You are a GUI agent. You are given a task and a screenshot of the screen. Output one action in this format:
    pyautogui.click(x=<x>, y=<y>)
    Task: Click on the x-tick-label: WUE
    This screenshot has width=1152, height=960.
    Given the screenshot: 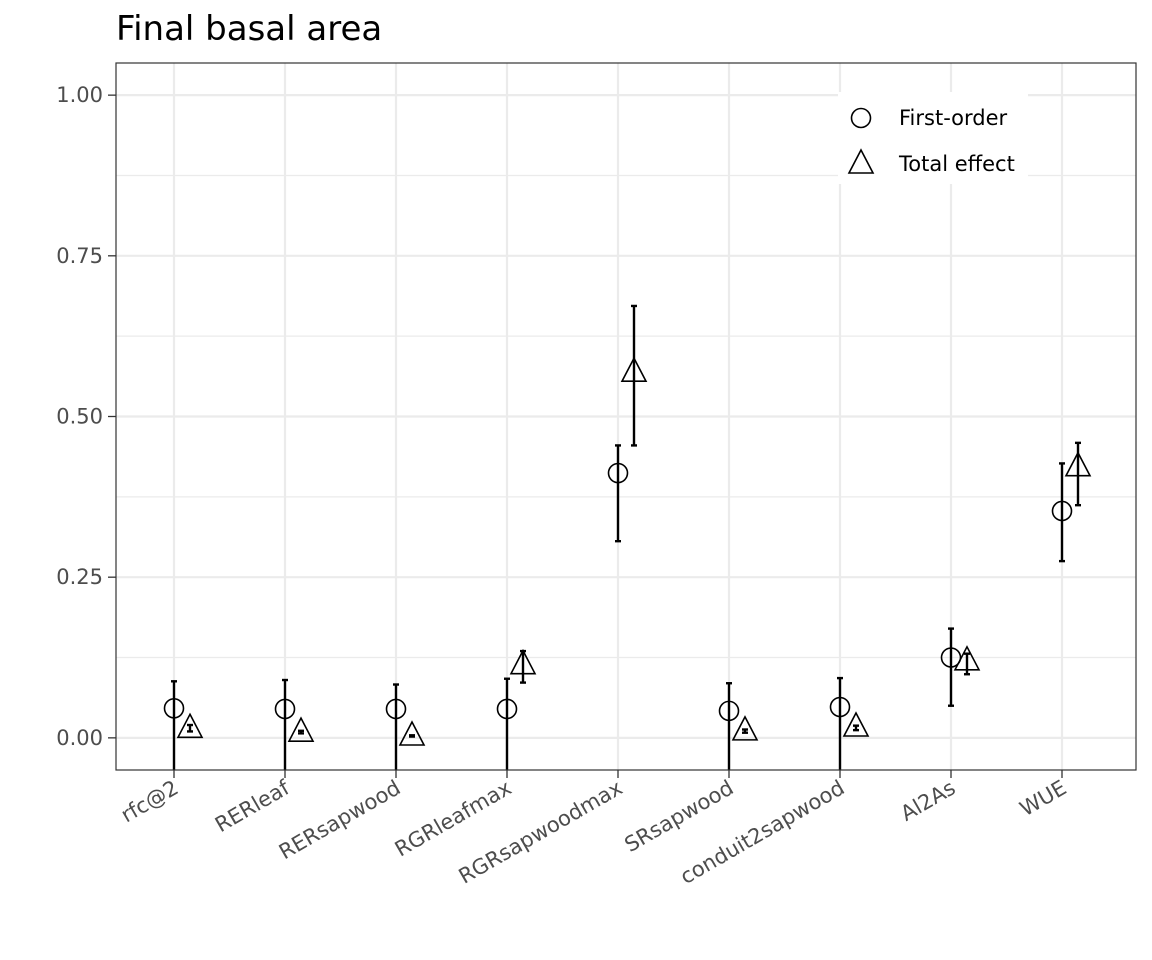 What is the action you would take?
    pyautogui.click(x=1043, y=798)
    